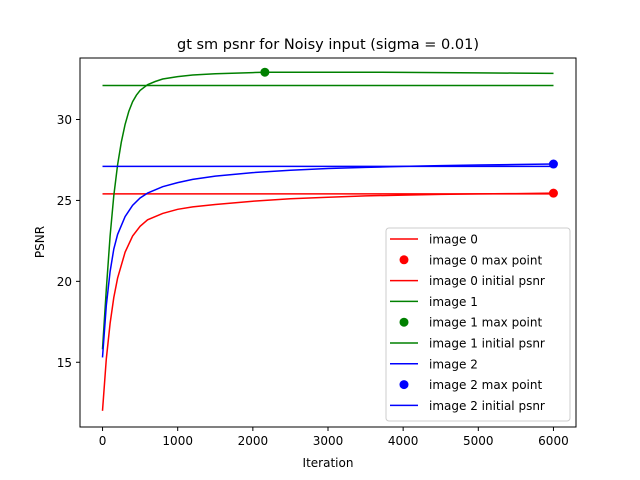 Image resolution: width=640 pixels, height=480 pixels. I want to click on legend-entry: image 2 initial psnr, so click(467, 406).